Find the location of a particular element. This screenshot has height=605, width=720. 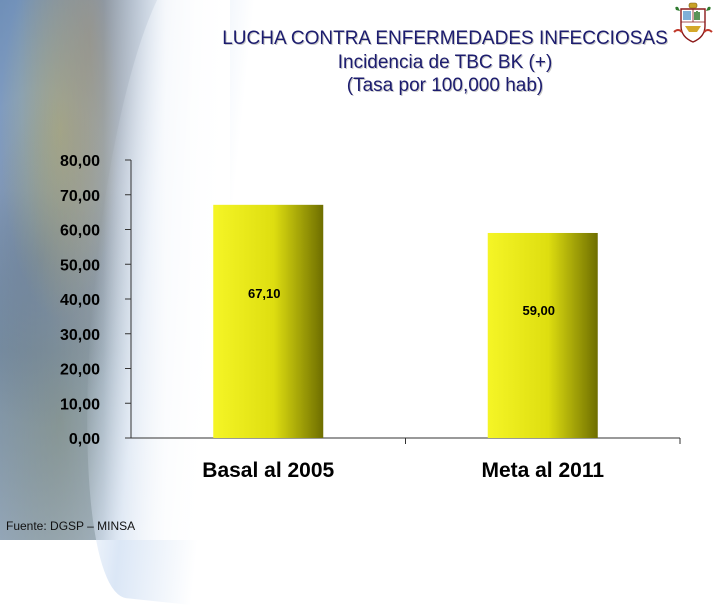

y-tick-label: 50,00 is located at coordinates (80, 265).